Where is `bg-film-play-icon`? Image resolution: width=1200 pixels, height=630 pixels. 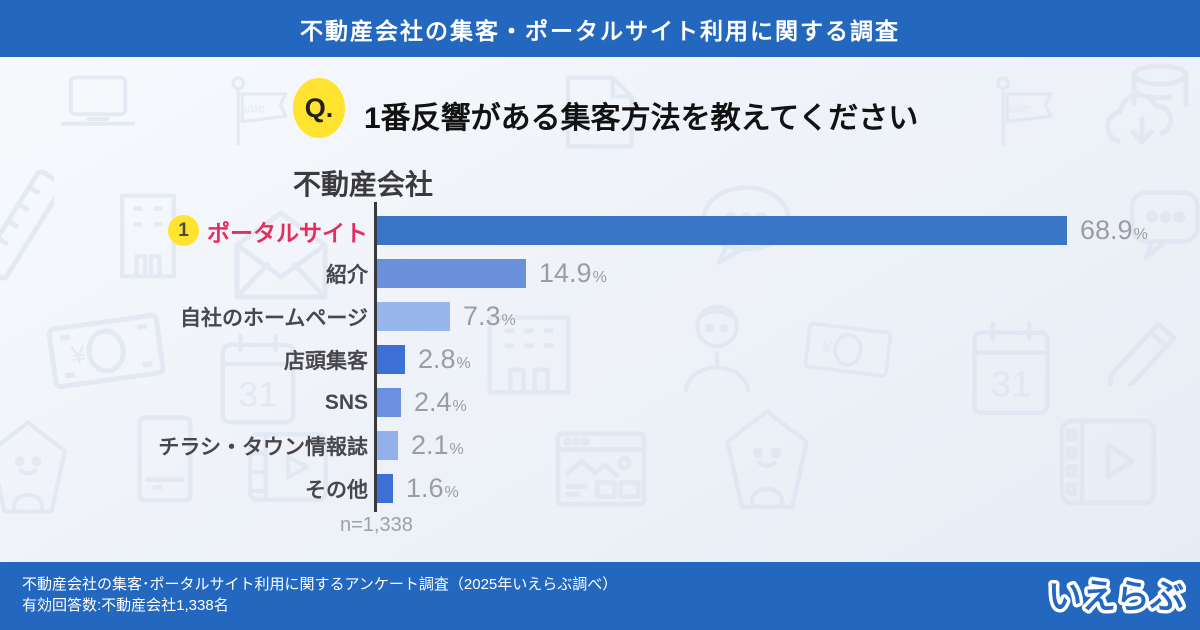 bg-film-play-icon is located at coordinates (1108, 462).